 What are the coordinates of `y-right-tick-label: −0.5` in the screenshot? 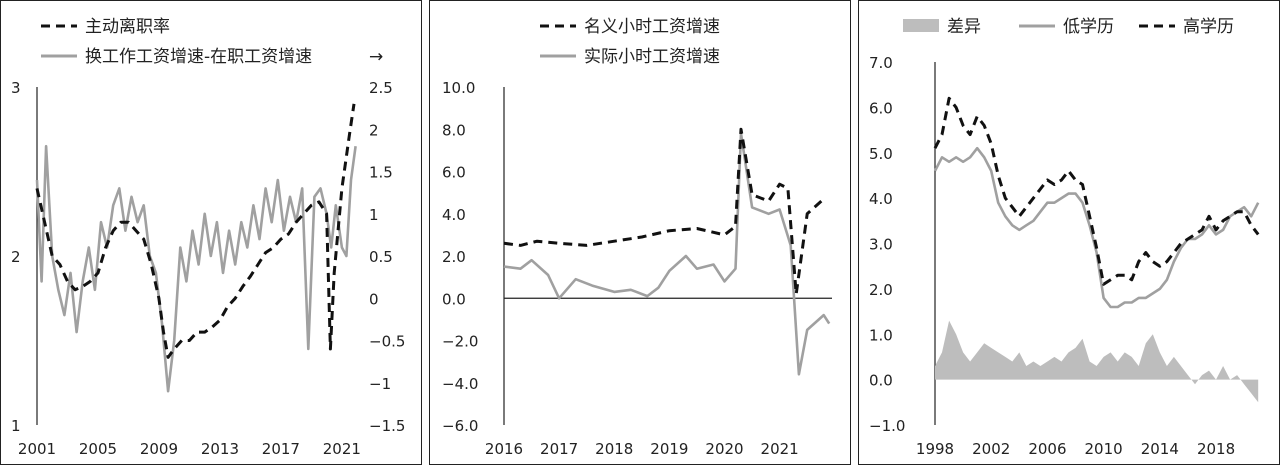 It's located at (387, 342).